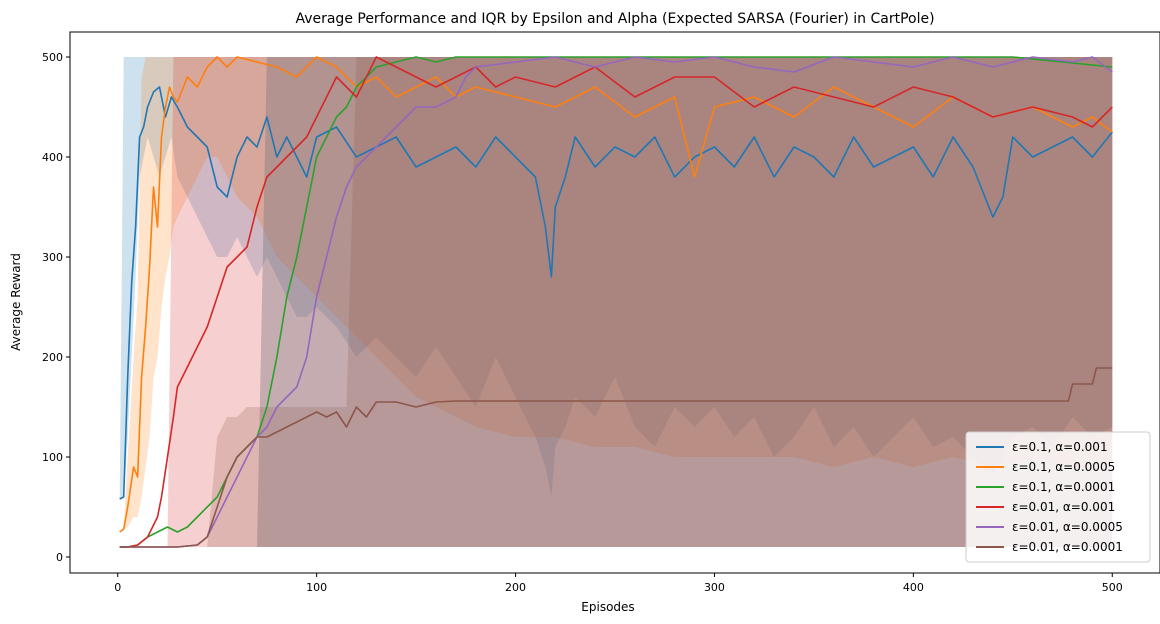  What do you see at coordinates (515, 587) in the screenshot?
I see `x-tick-label: 200` at bounding box center [515, 587].